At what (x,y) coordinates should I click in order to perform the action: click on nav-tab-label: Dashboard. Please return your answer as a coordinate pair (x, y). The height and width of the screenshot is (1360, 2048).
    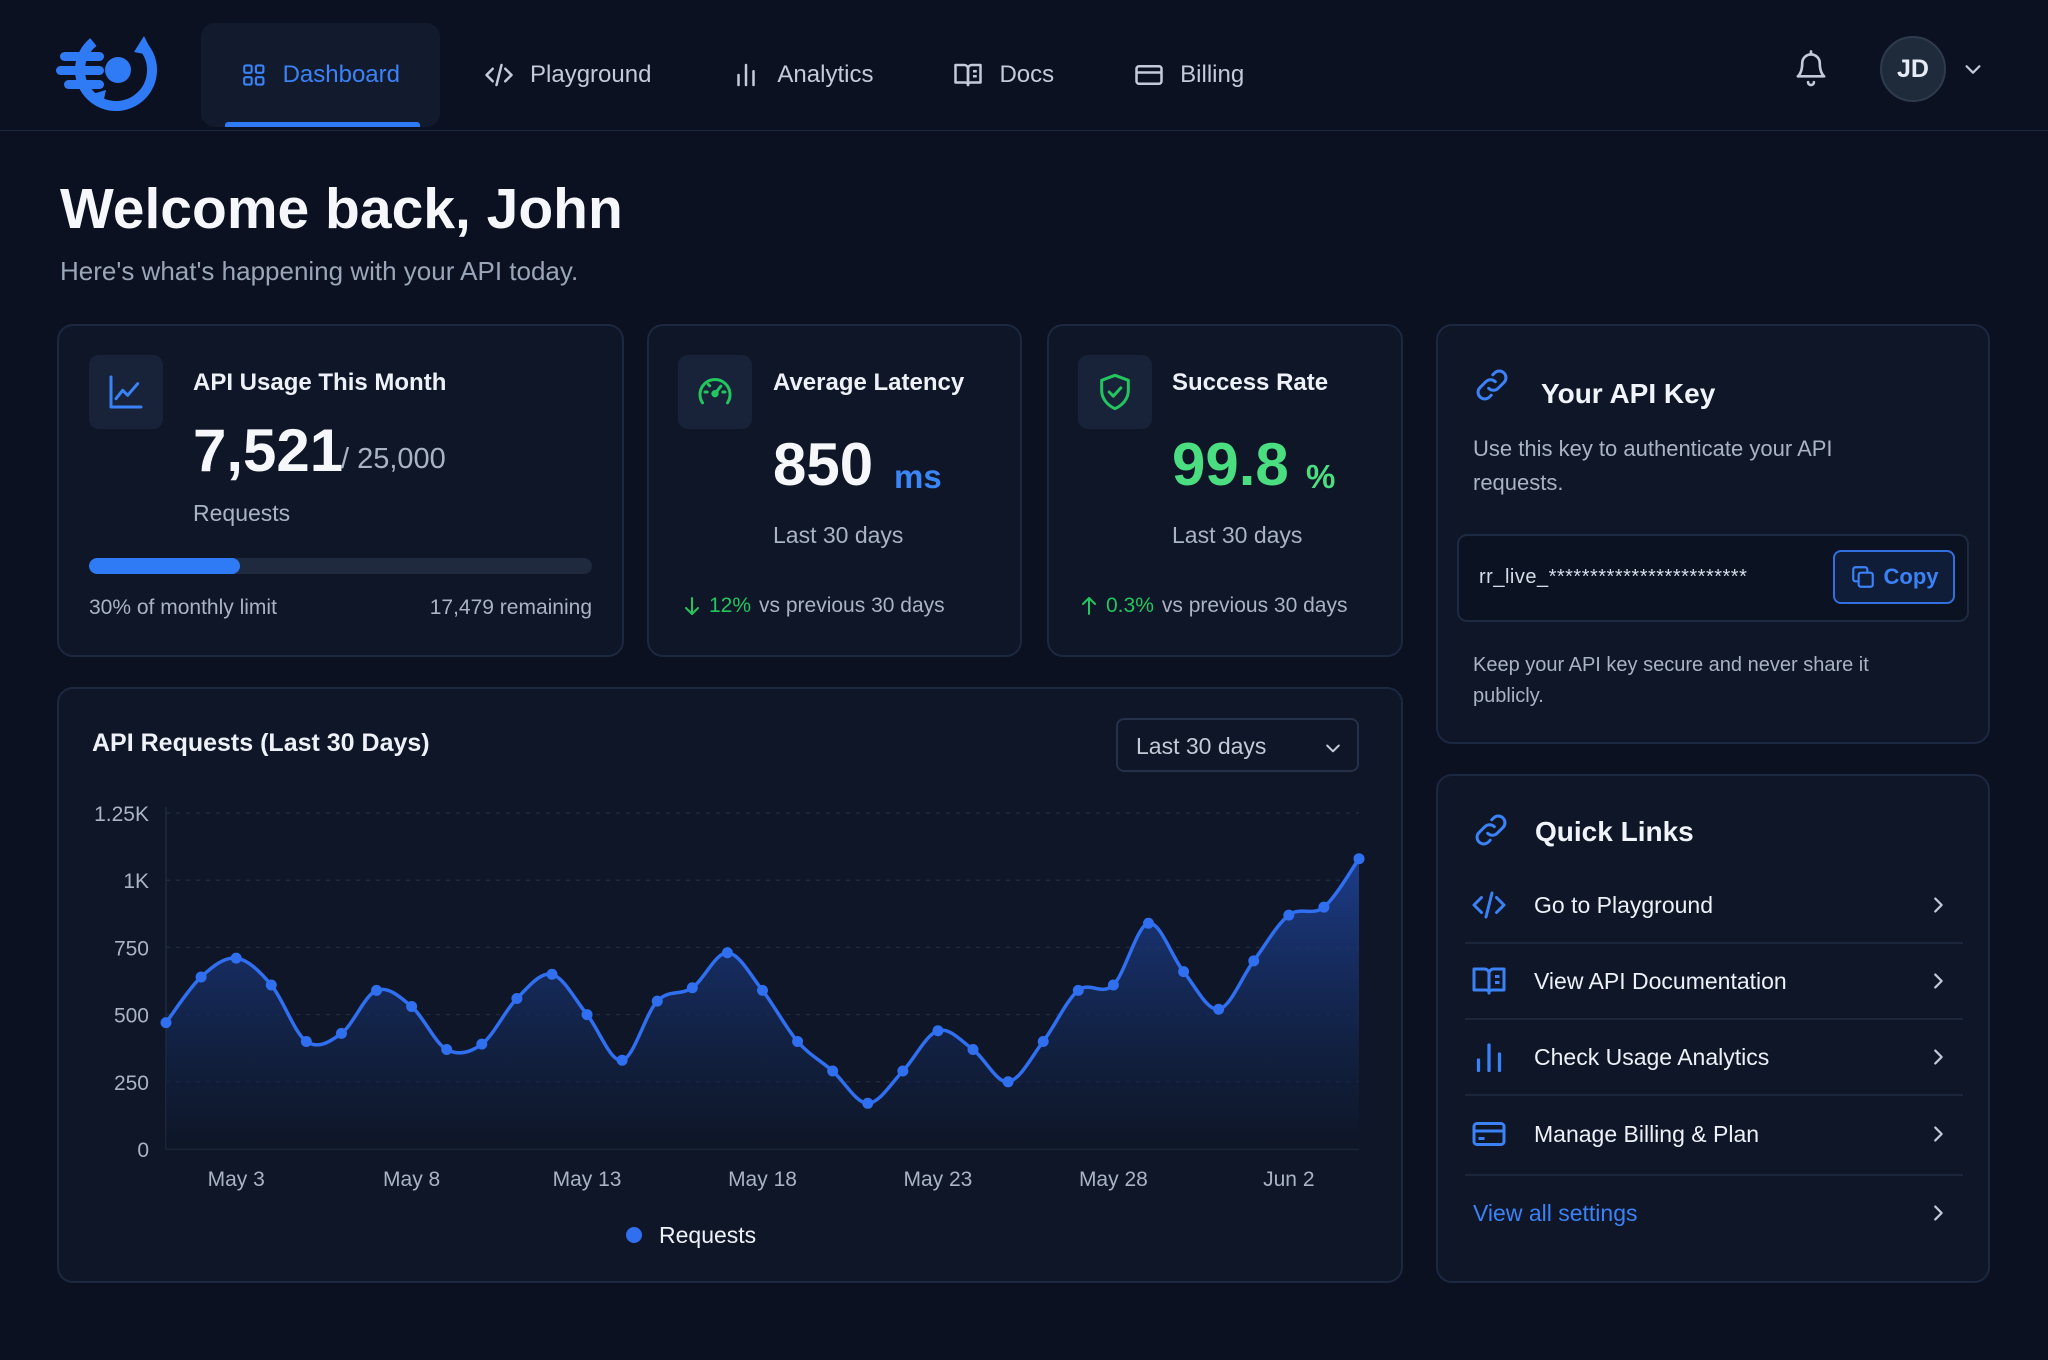
    Looking at the image, I should click on (341, 74).